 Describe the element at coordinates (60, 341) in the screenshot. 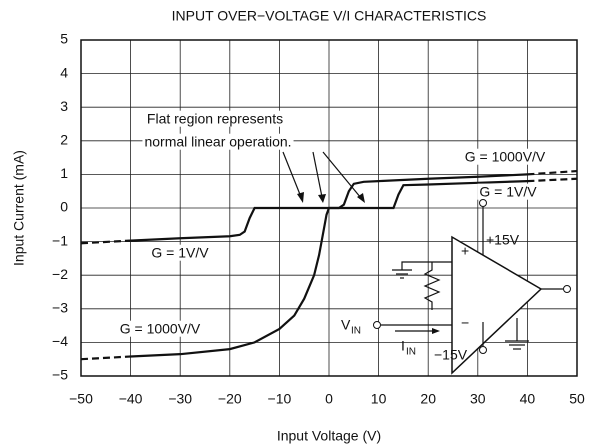

I see `y-tick-label: −4` at that location.